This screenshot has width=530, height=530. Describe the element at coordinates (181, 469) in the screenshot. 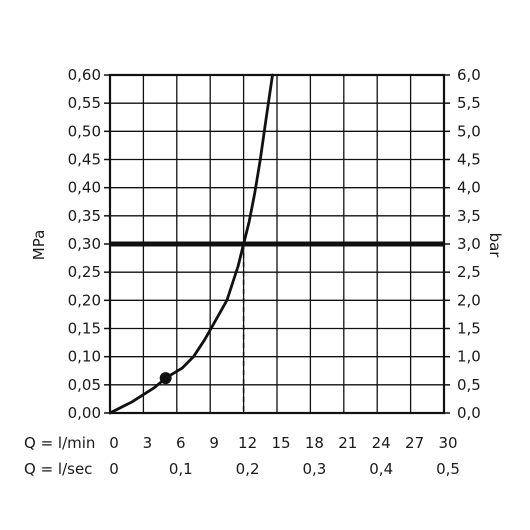

I see `x-secondary-tick-label: 0,1` at that location.